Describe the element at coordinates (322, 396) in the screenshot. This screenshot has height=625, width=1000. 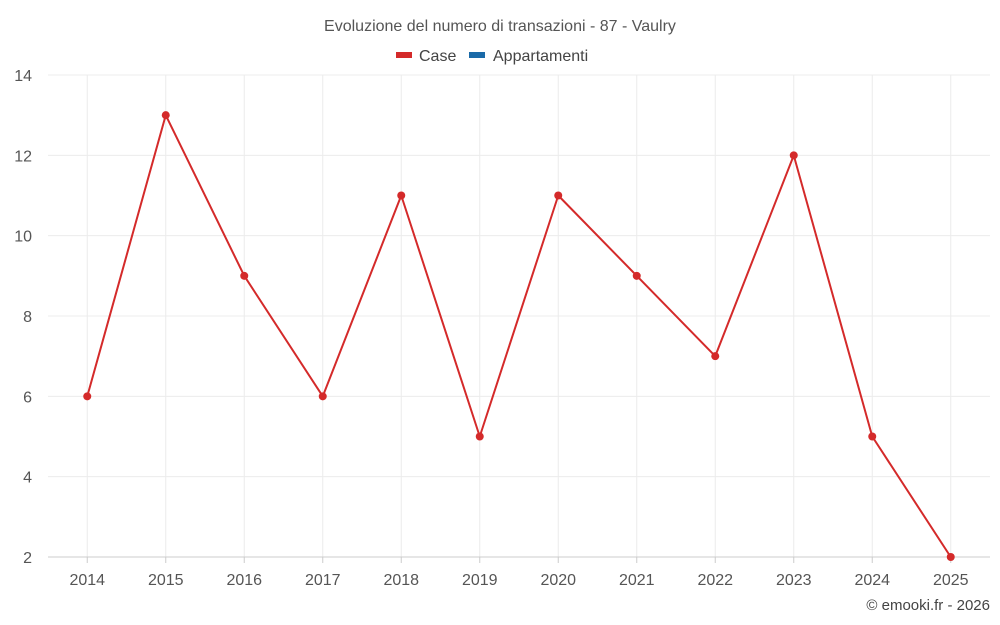
I see `data-point-case-2017` at that location.